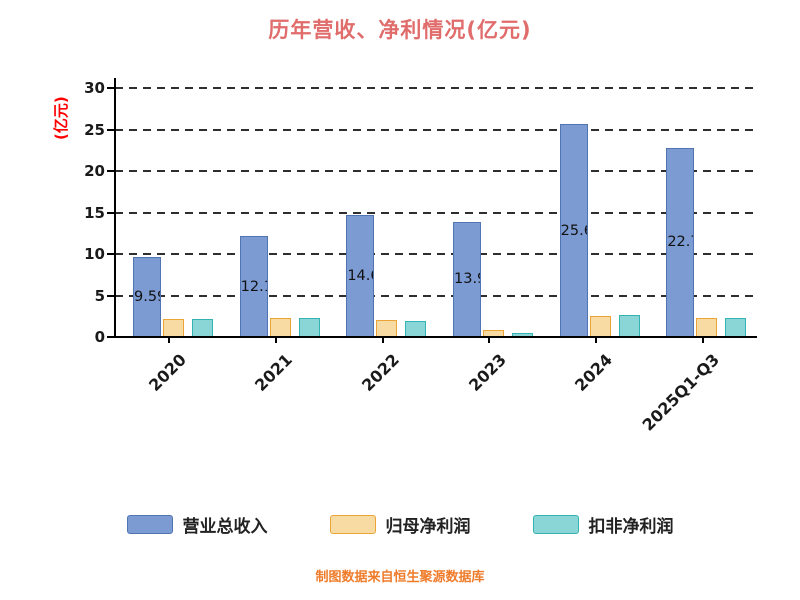  I want to click on y-tick-label-25: 25, so click(94, 129).